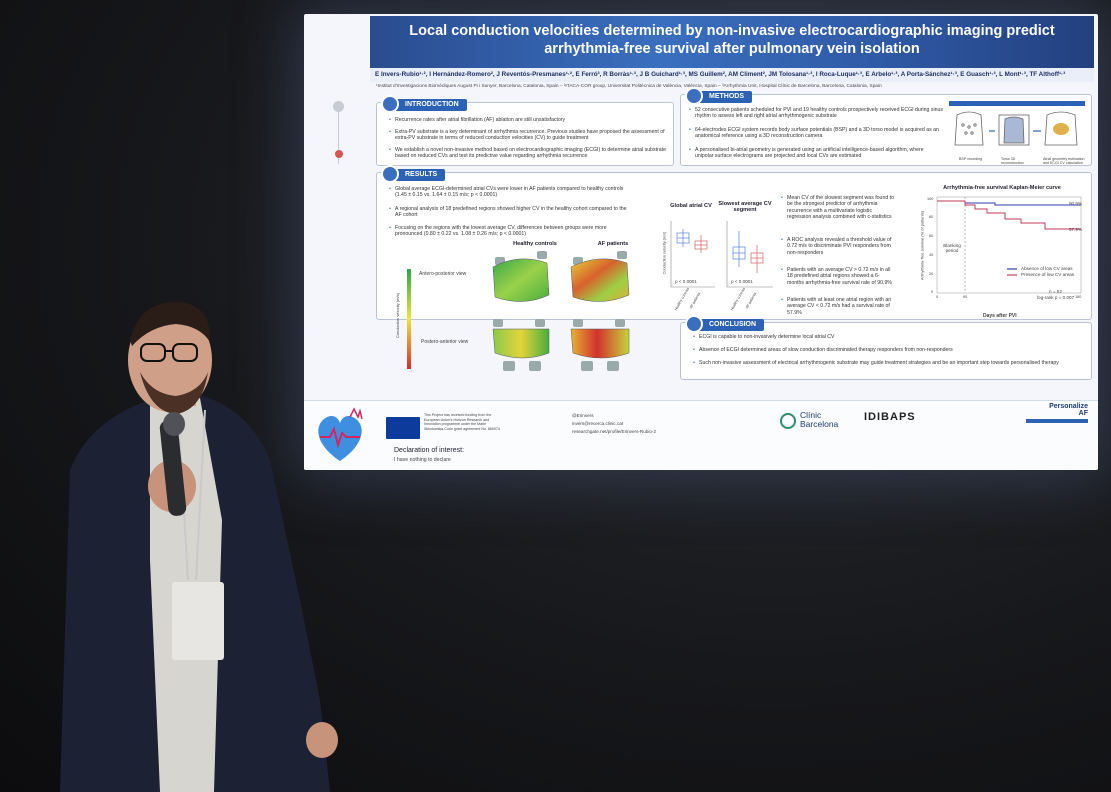  I want to click on km-ytick-60: 60, so click(931, 236).